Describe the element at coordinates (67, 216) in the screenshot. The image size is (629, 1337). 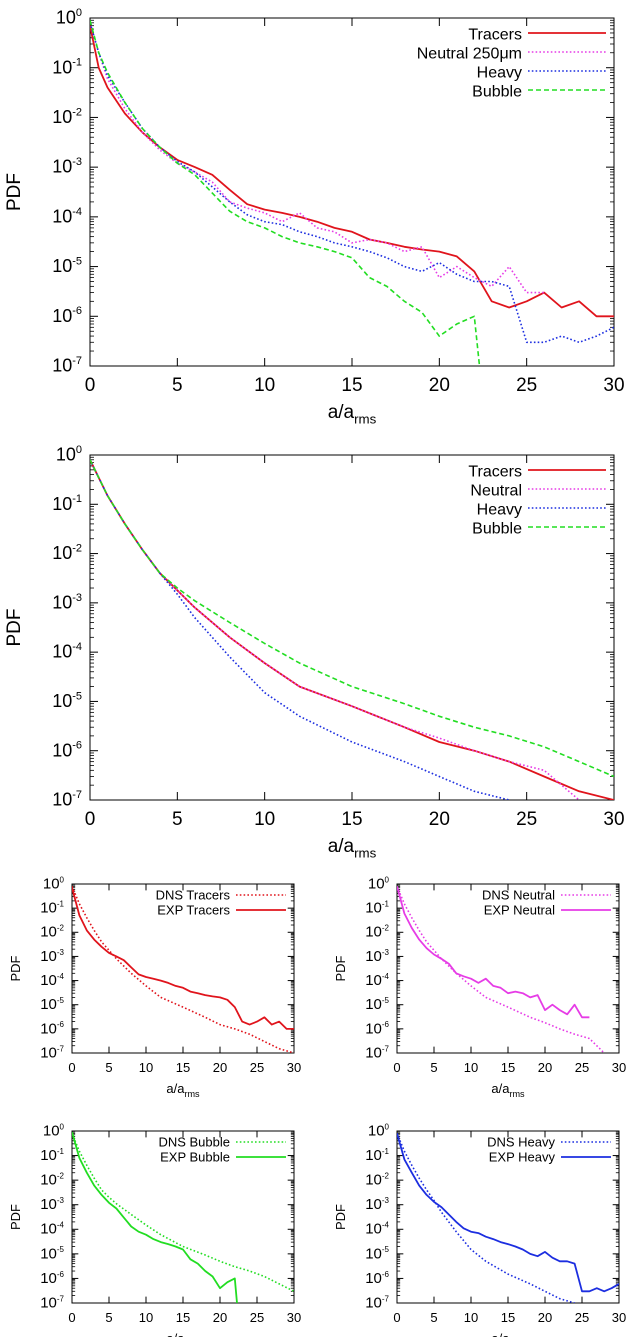
I see `y-tick-label: 10⁻⁴` at that location.